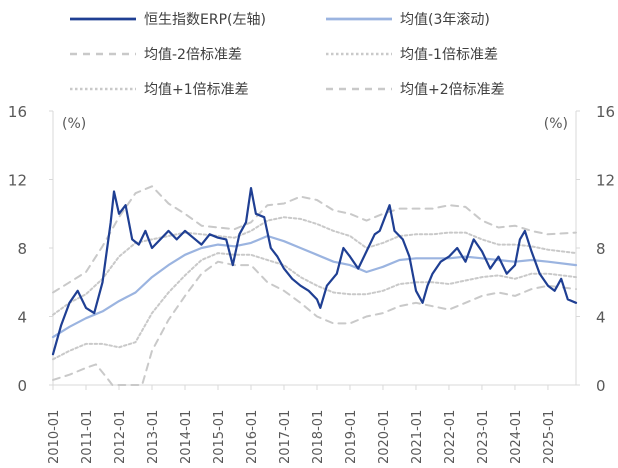 The width and height of the screenshot is (618, 468). Describe the element at coordinates (452, 90) in the screenshot. I see `legend-label: 均值+2倍标准差` at that location.